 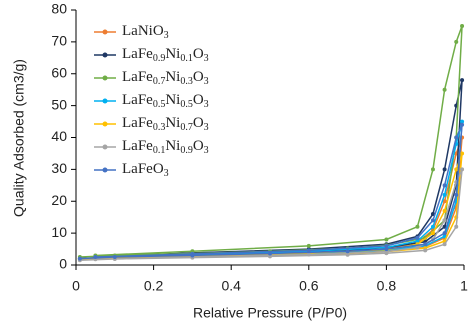 I want to click on x-tick-label: 0, so click(x=76, y=286).